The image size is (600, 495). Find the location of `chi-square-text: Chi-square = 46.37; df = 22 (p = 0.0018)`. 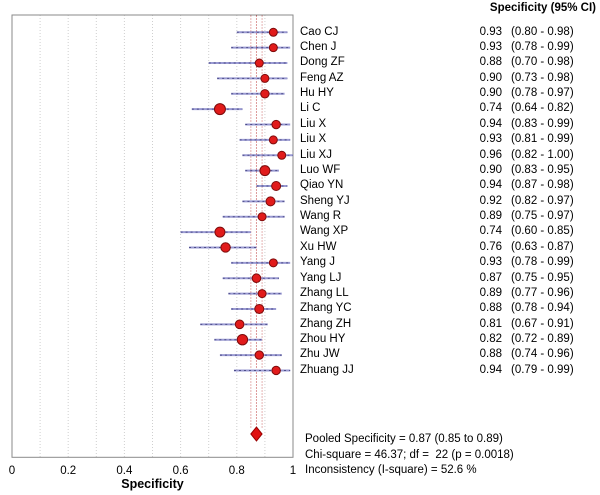

chi-square-text: Chi-square = 46.37; df = 22 (p = 0.0018) is located at coordinates (409, 454).